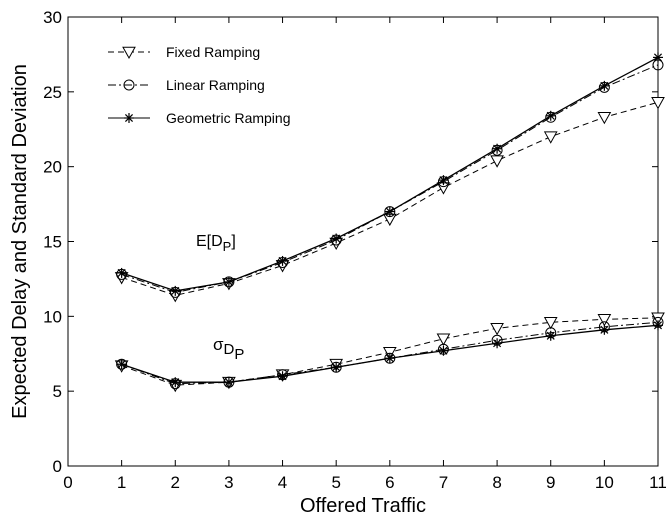 The width and height of the screenshot is (671, 520). What do you see at coordinates (335, 482) in the screenshot?
I see `x-tick-label: 5` at bounding box center [335, 482].